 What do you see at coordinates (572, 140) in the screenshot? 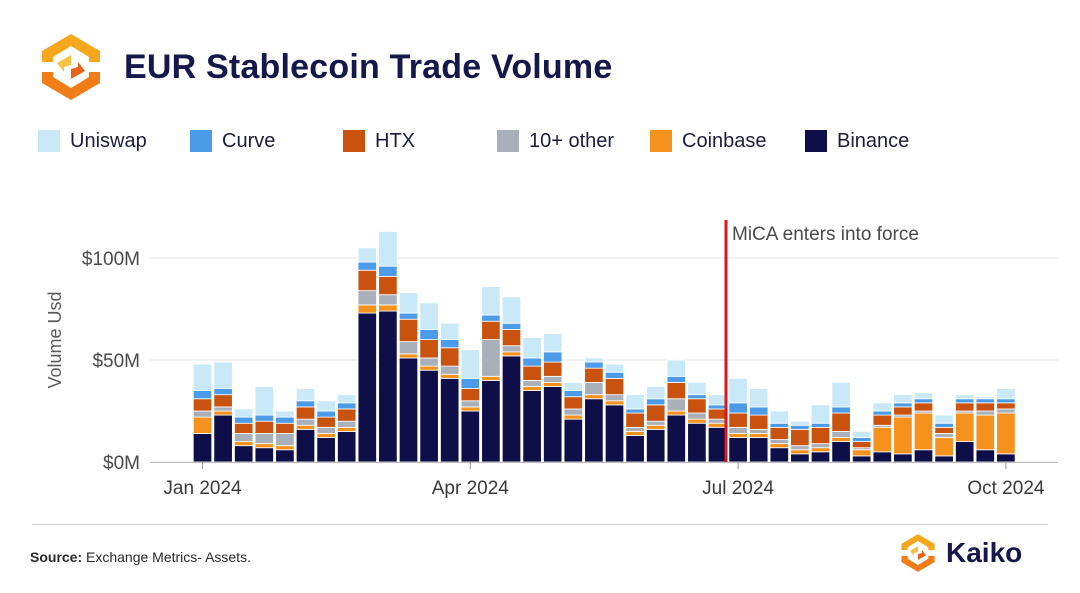
I see `legend-label-other: 10+ other` at bounding box center [572, 140].